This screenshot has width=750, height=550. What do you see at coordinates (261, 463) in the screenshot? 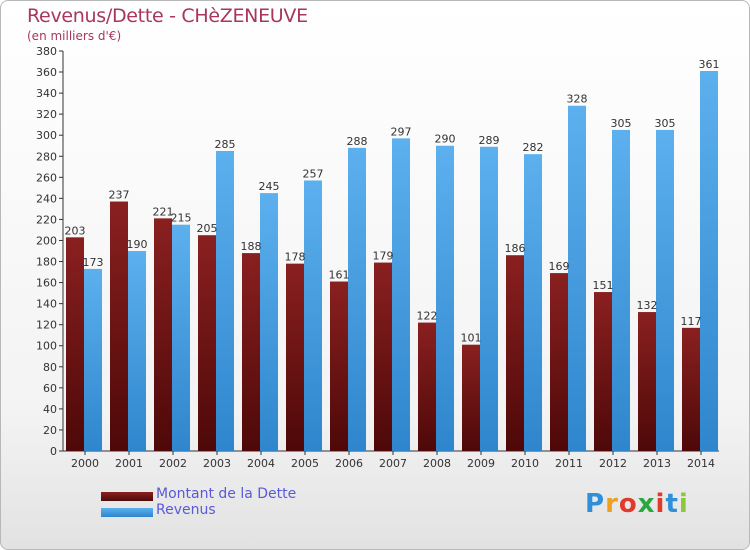
I see `x-tick-label: 2004` at bounding box center [261, 463].